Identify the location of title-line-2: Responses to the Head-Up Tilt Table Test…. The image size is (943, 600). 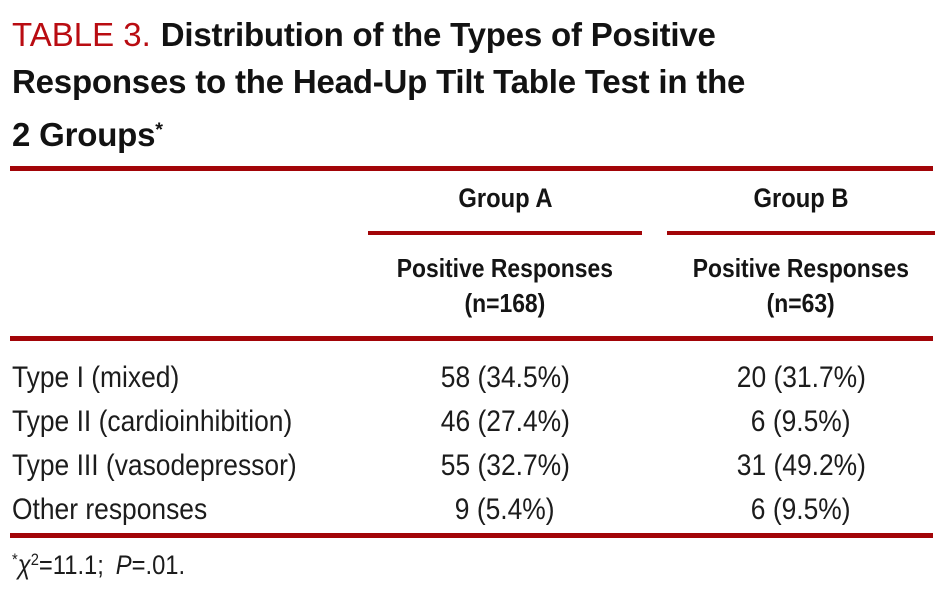
(379, 81).